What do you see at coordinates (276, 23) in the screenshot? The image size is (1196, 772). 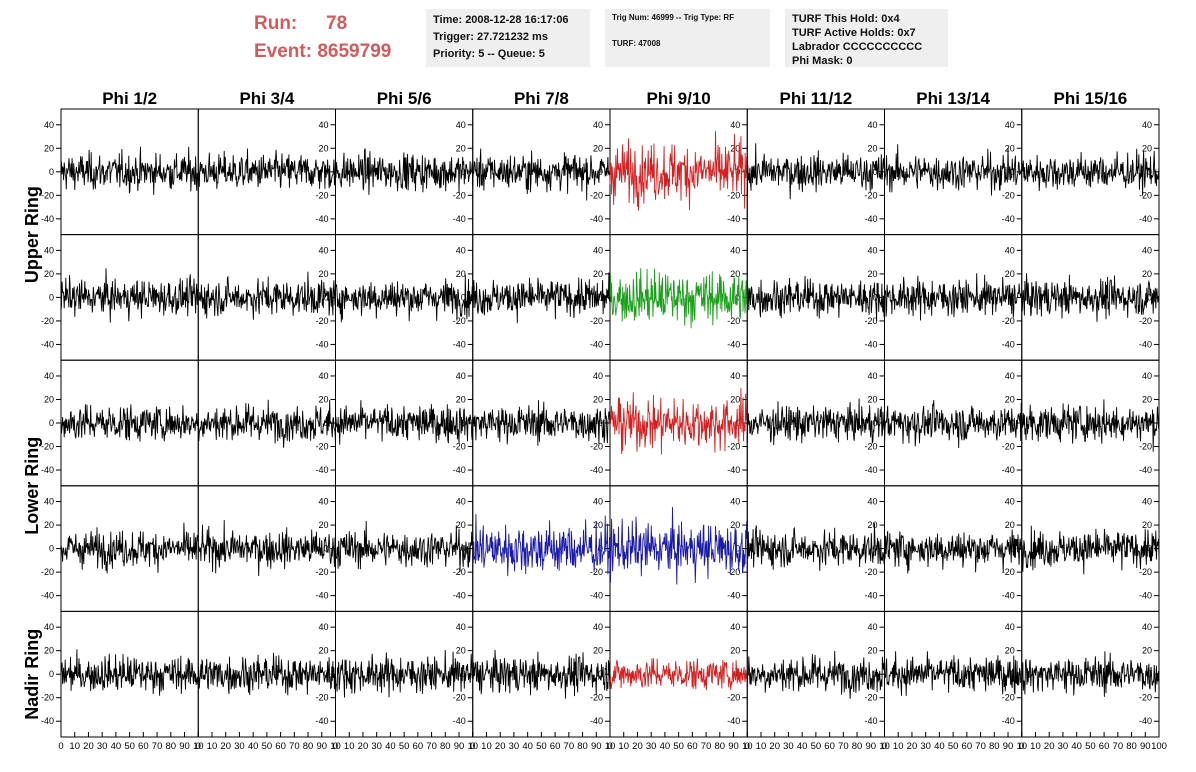 I see `run-label: Run:` at bounding box center [276, 23].